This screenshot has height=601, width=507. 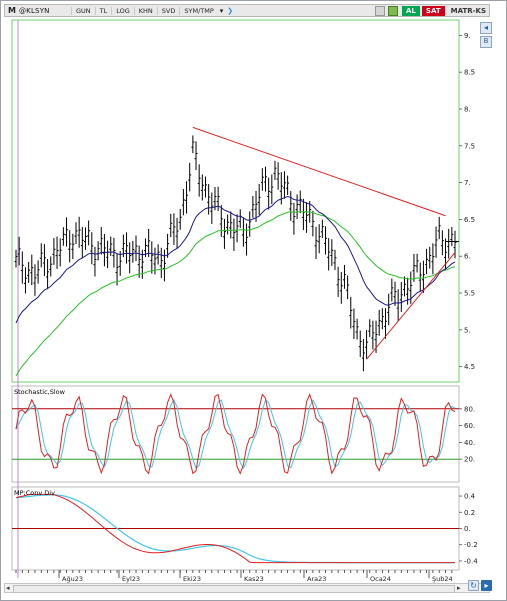 I want to click on green-box-icon, so click(x=393, y=10).